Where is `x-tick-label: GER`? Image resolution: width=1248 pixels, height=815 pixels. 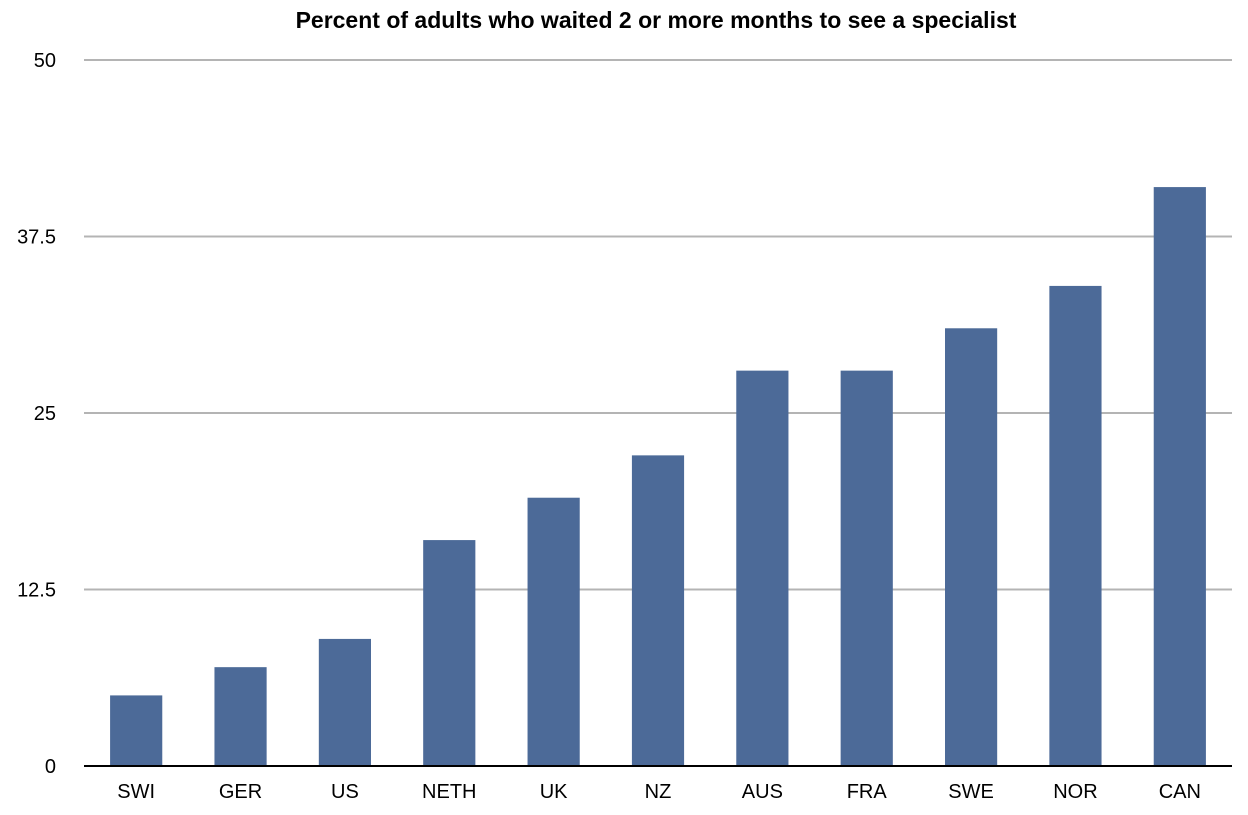 x-tick-label: GER is located at coordinates (240, 792).